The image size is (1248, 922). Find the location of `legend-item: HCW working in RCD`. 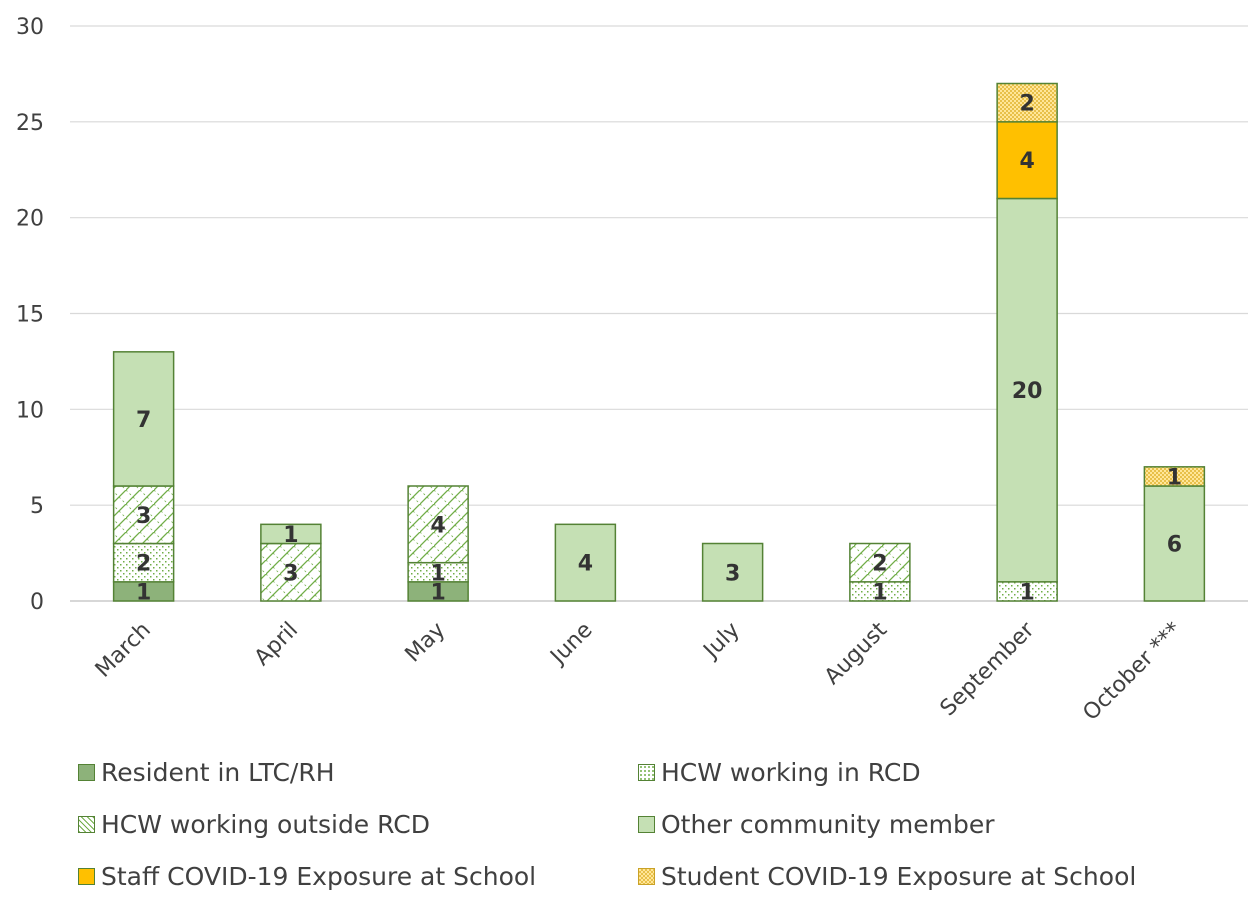

legend-item: HCW working in RCD is located at coordinates (779, 772).